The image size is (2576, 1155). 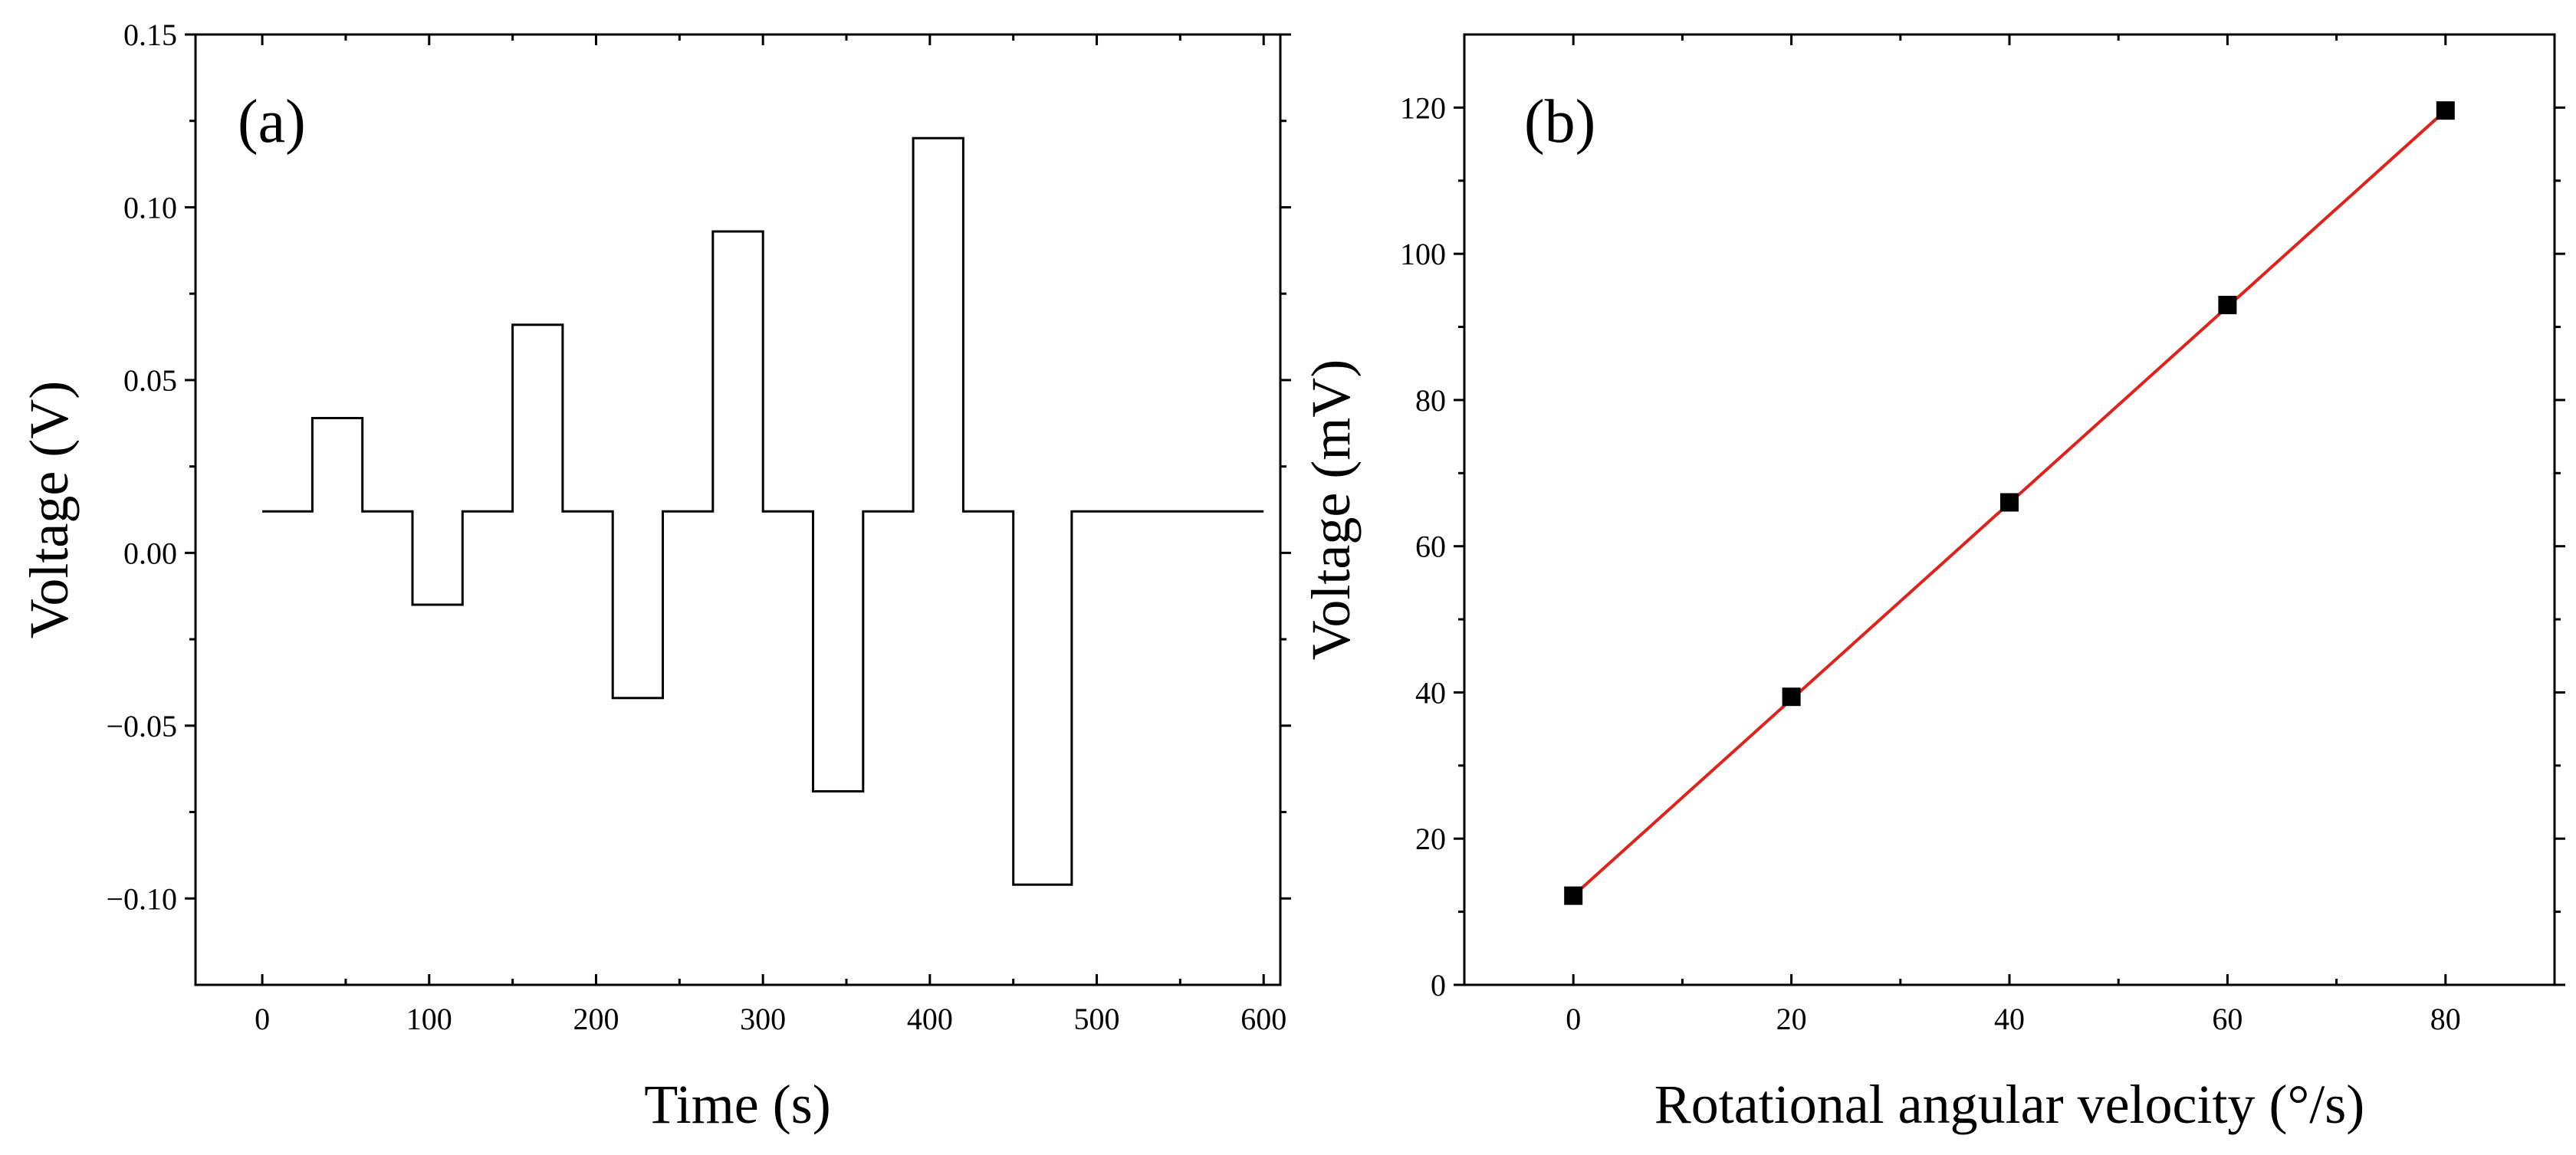 What do you see at coordinates (2009, 1104) in the screenshot?
I see `panel-b-x-axis-title: Rotational angular velocity (°/s)` at bounding box center [2009, 1104].